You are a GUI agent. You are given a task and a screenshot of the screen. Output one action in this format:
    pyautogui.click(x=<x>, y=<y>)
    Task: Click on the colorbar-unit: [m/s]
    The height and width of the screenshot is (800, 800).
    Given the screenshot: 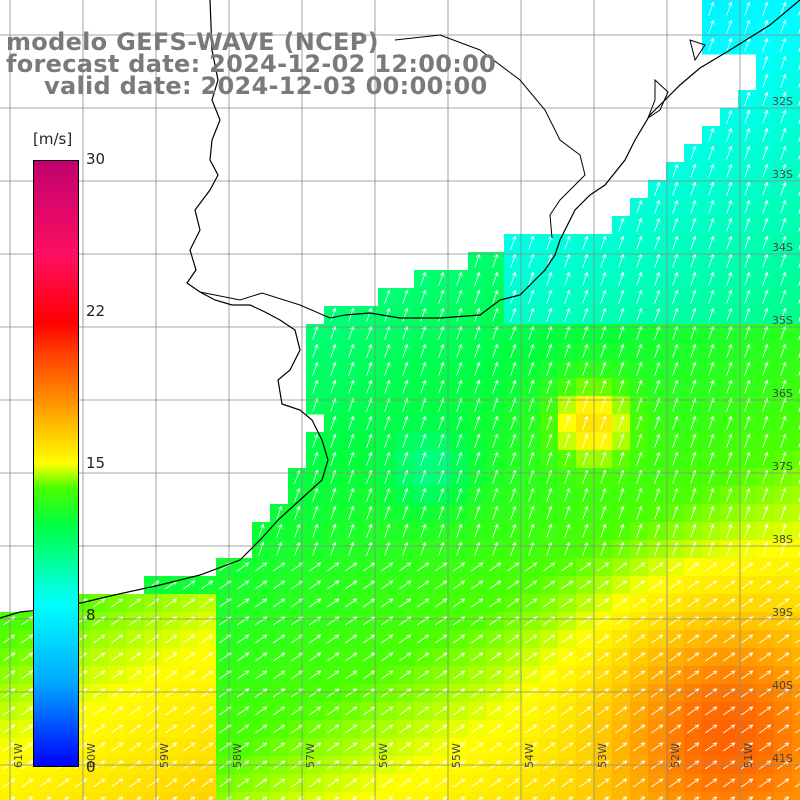 What is the action you would take?
    pyautogui.click(x=53, y=139)
    